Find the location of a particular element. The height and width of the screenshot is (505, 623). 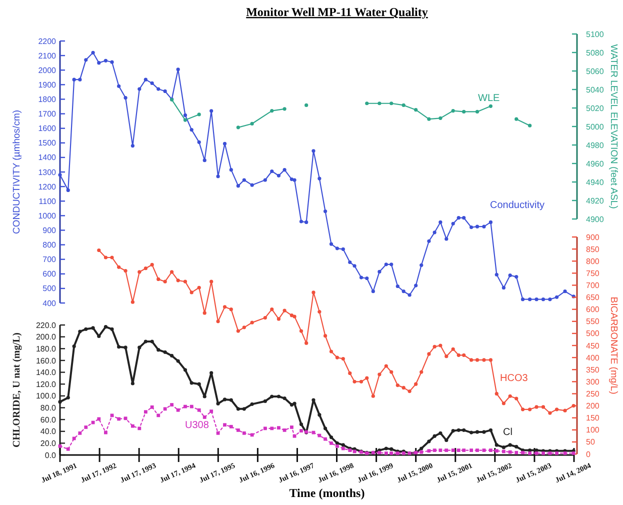

y-tick-label: 800 is located at coordinates (49, 245).